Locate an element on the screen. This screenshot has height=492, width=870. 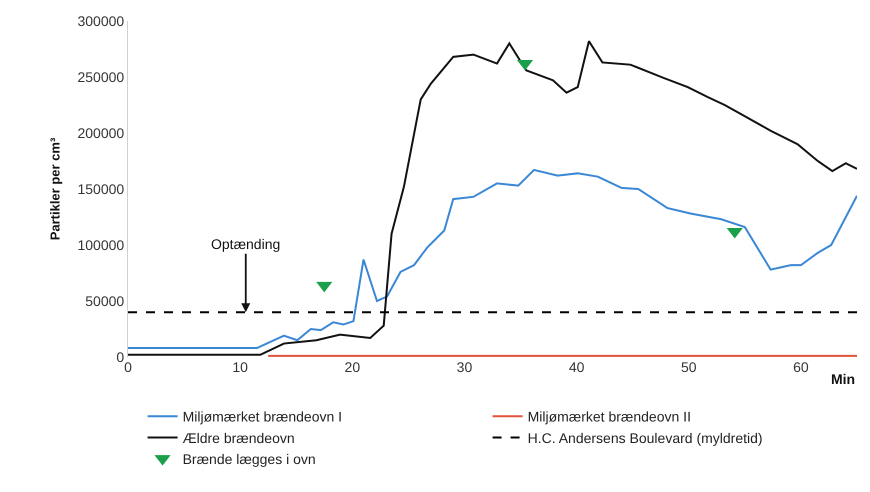
legend-label: H.C. Andersens Boulevard (myldretid) is located at coordinates (645, 438).